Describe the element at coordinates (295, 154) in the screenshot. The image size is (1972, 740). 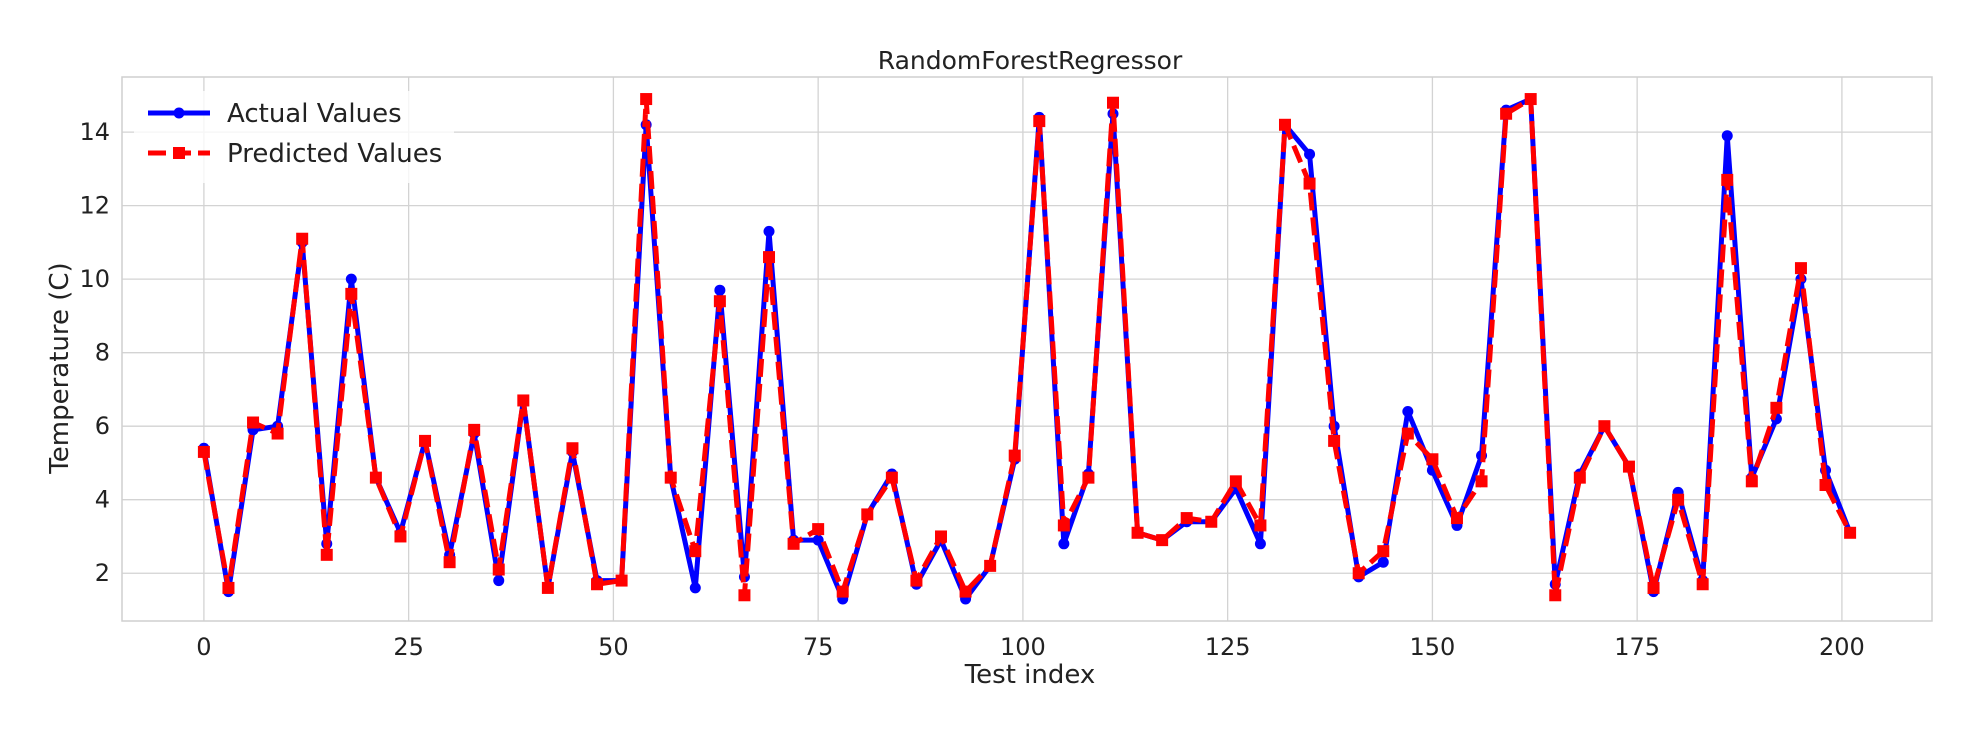
I see `legend-entry-predicted: Predicted Values` at that location.